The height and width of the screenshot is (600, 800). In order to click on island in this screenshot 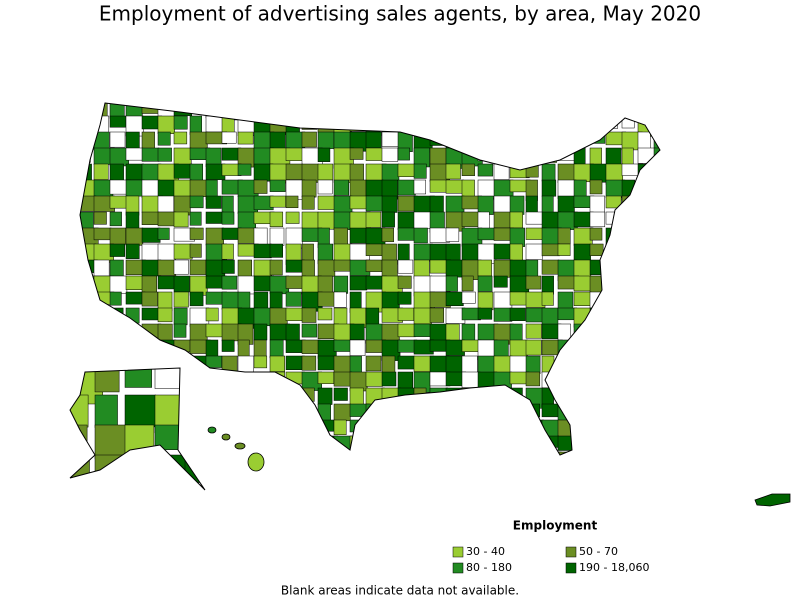, I will do `click(212, 430)`.